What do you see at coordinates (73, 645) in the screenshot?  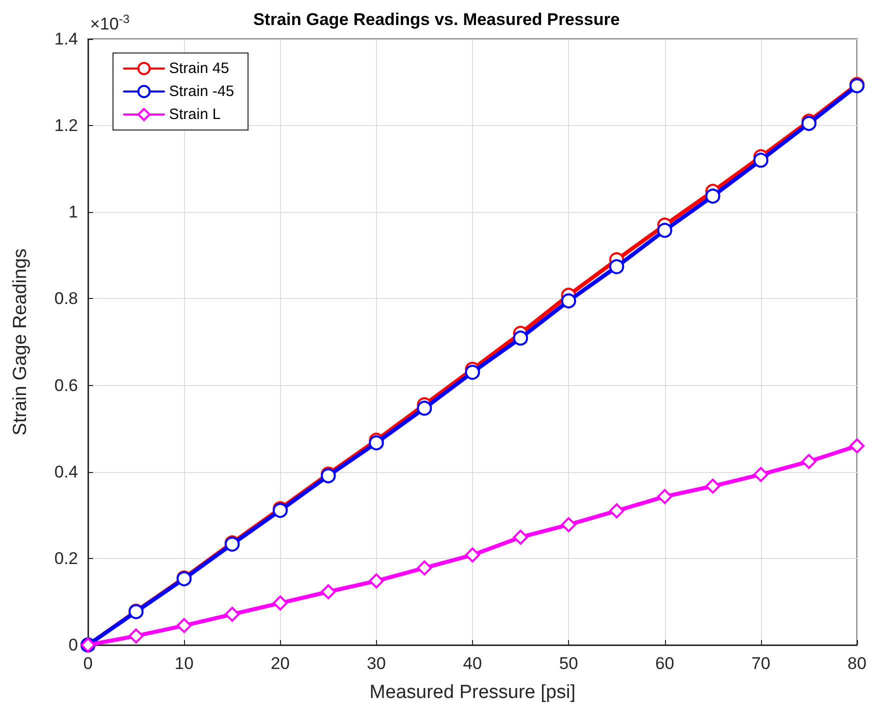 I see `y-tick-label: 0` at bounding box center [73, 645].